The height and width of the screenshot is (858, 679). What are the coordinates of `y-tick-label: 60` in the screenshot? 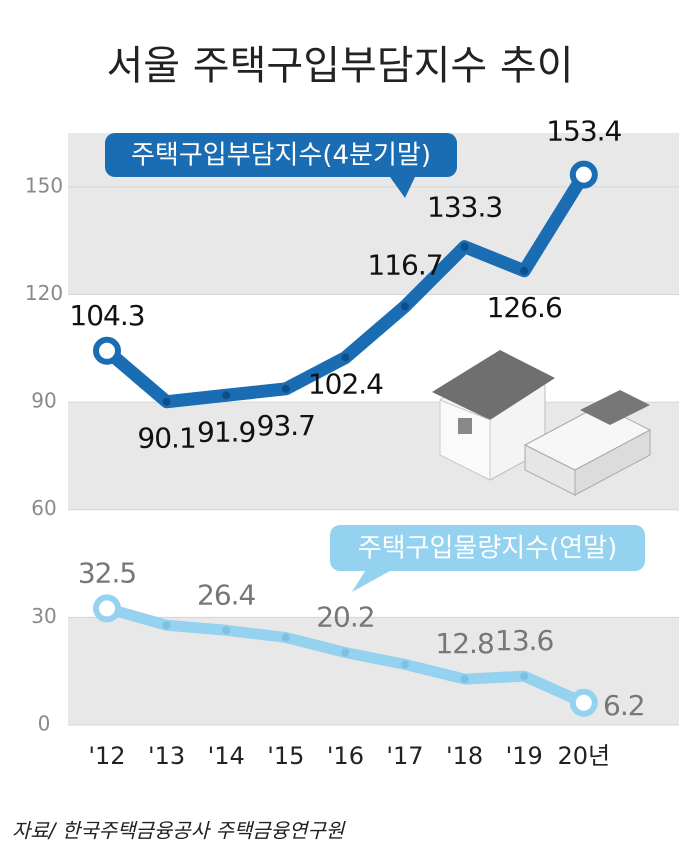 It's located at (43, 508).